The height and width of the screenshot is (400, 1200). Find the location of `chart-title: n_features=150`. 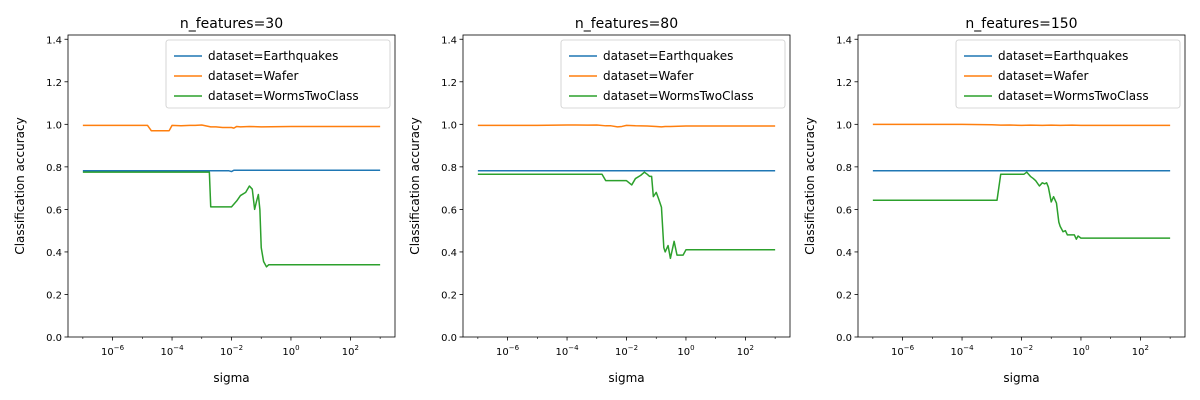

chart-title: n_features=150 is located at coordinates (1021, 24).